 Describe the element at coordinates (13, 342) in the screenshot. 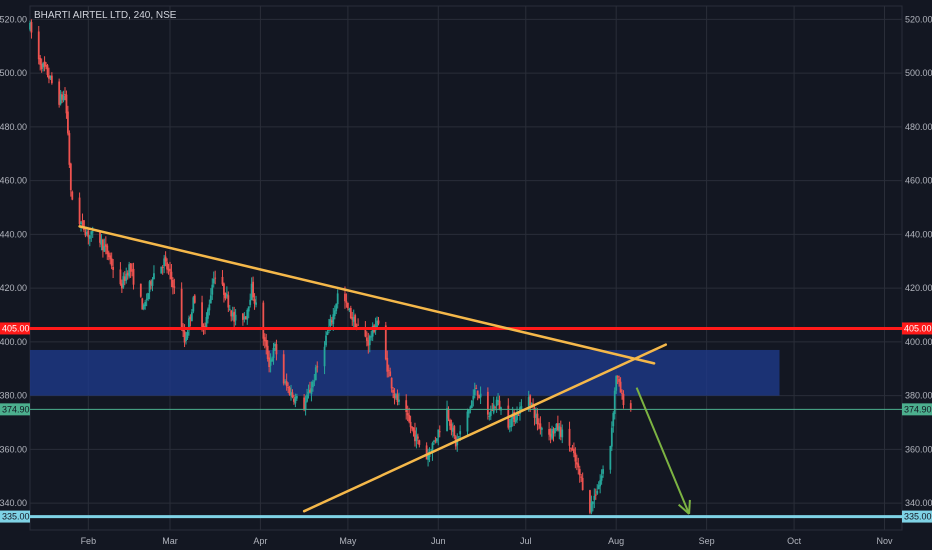

I see `y-tick-label-left: 400.00` at that location.